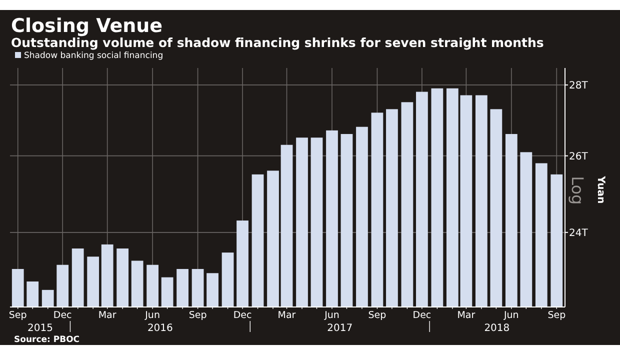 The height and width of the screenshot is (355, 620). Describe the element at coordinates (600, 189) in the screenshot. I see `y-axis-title: Yuan` at that location.